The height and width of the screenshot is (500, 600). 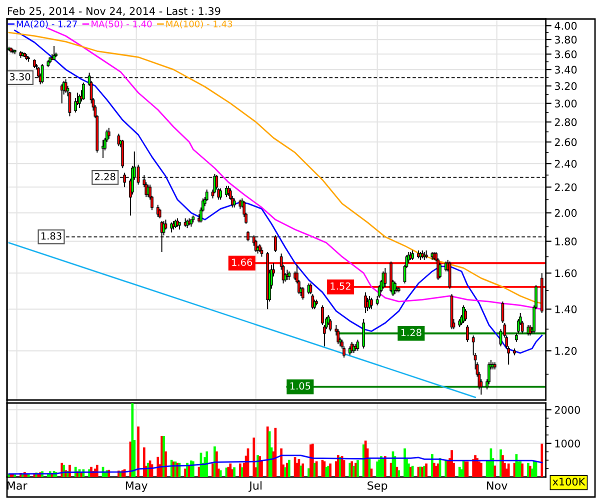 I want to click on x-tick-label: Mar, so click(x=17, y=486).